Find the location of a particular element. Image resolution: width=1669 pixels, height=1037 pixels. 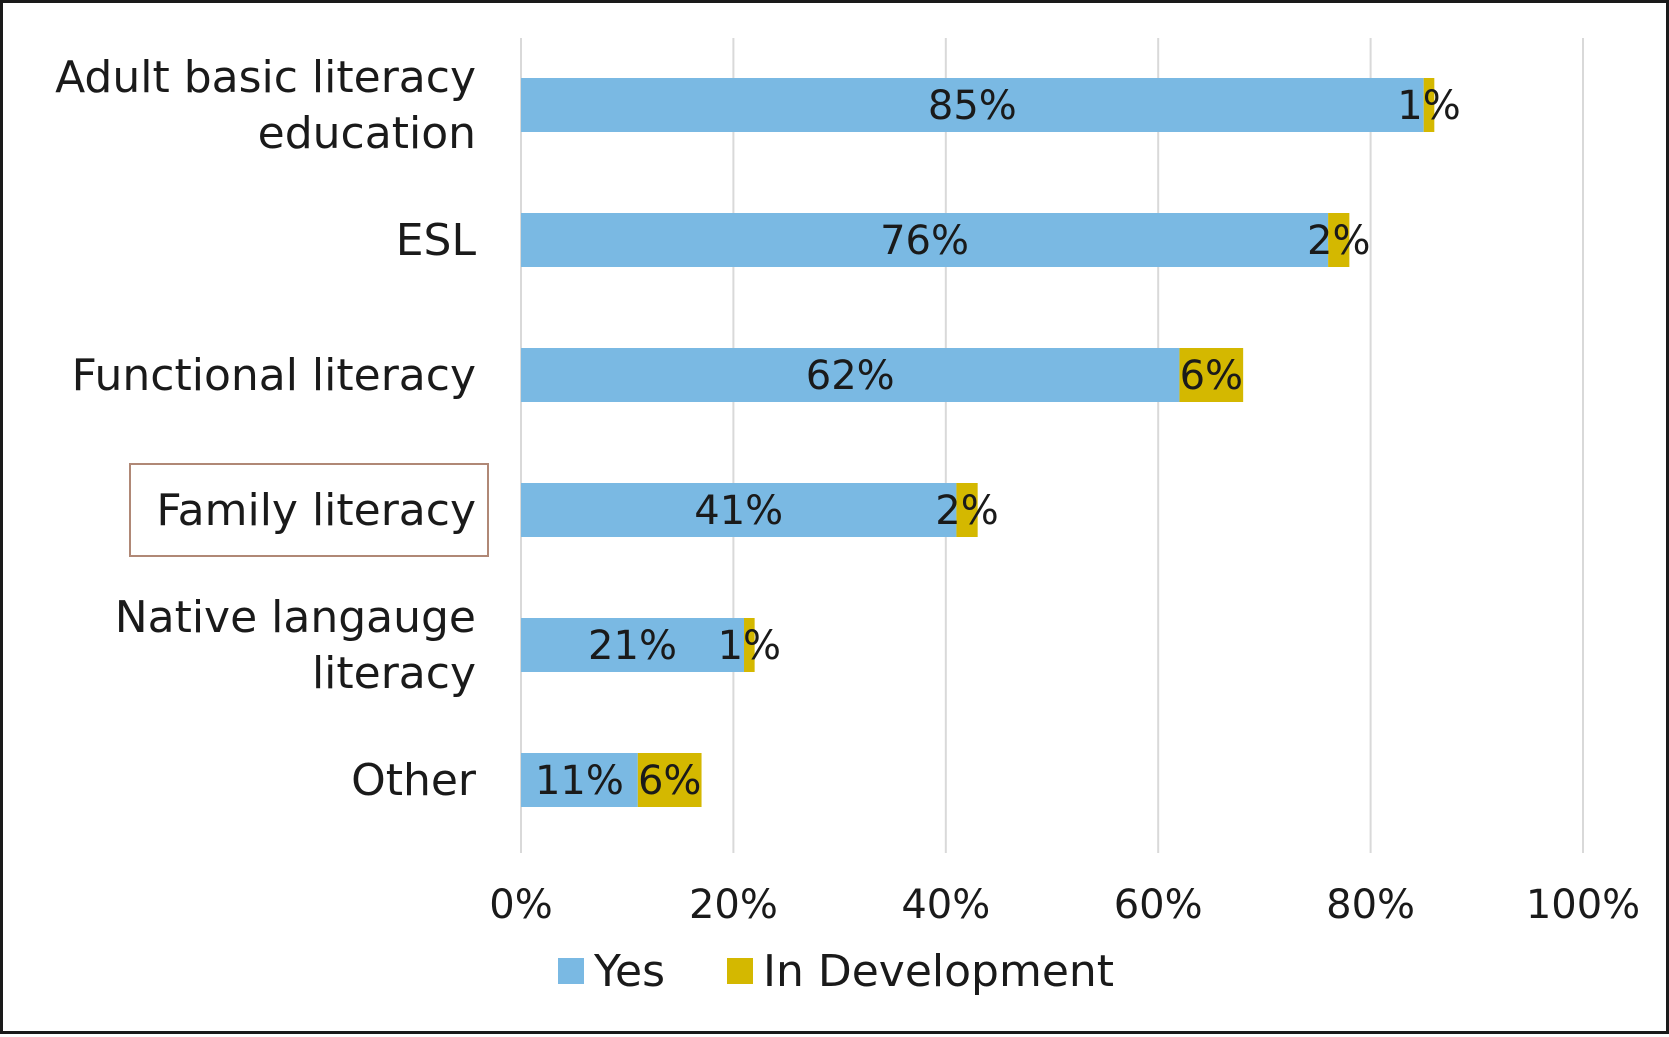

data-label: 41% is located at coordinates (738, 511).